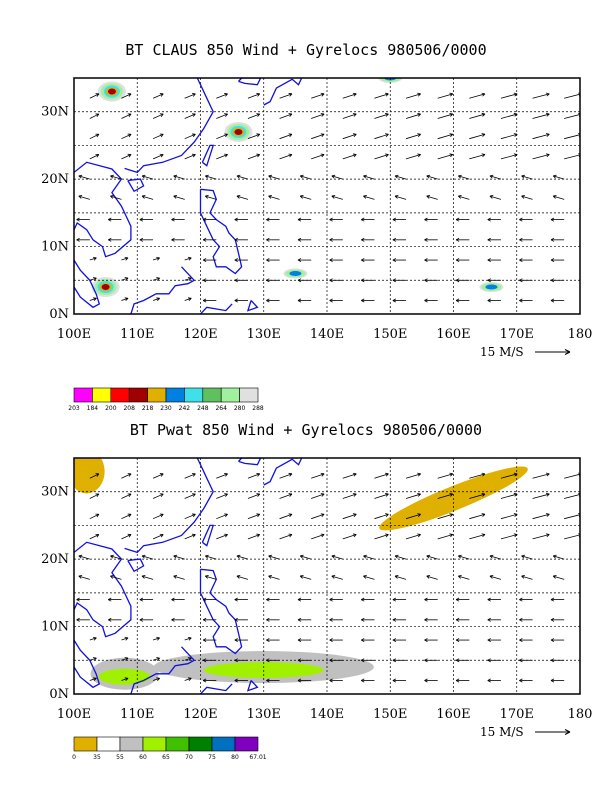  Describe the element at coordinates (55, 112) in the screenshot. I see `y-tick-label: 30N` at that location.